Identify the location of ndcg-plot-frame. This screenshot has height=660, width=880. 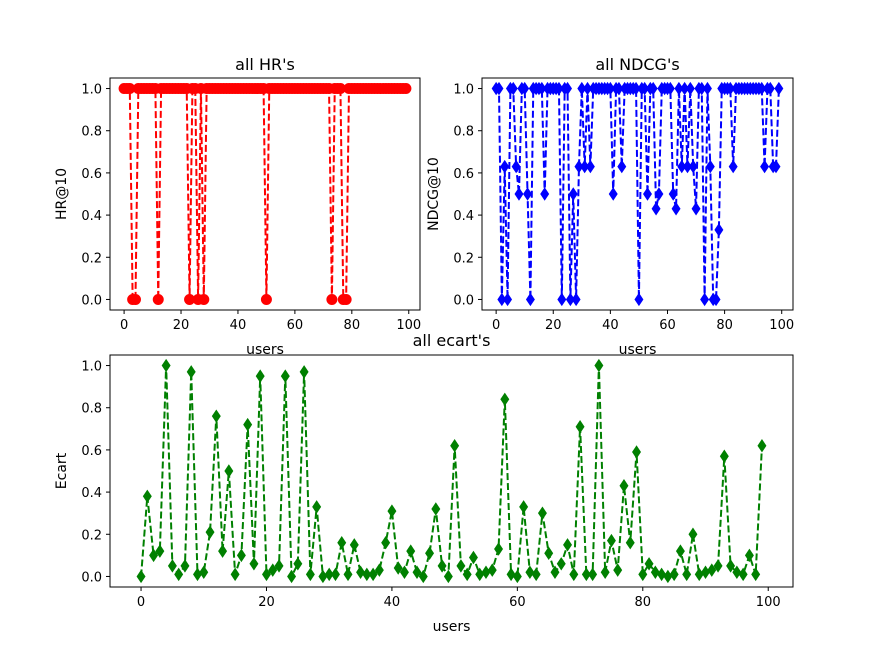
(637, 194).